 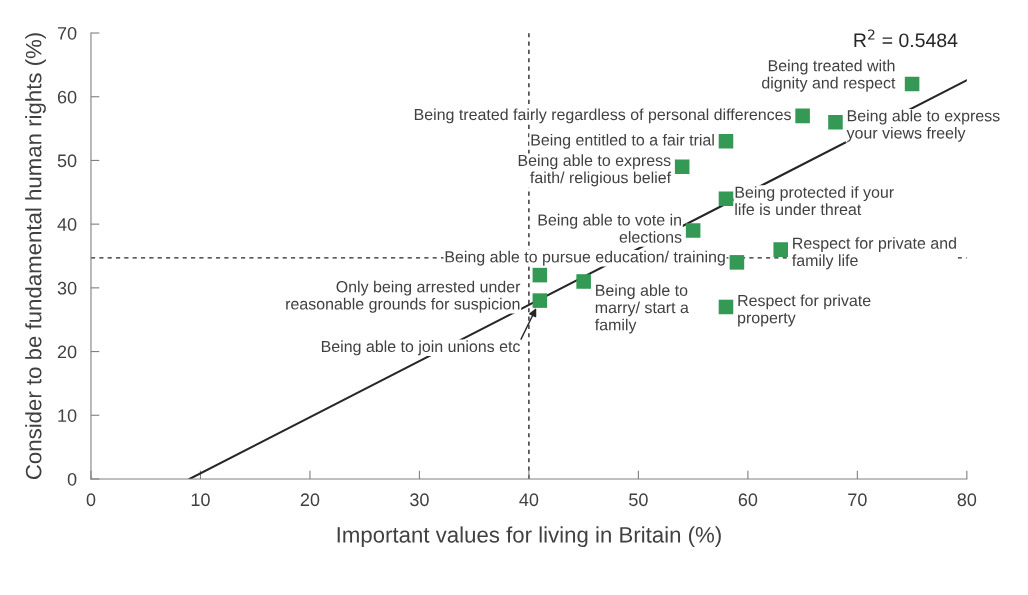 I want to click on y-tick-label: 50, so click(x=67, y=161).